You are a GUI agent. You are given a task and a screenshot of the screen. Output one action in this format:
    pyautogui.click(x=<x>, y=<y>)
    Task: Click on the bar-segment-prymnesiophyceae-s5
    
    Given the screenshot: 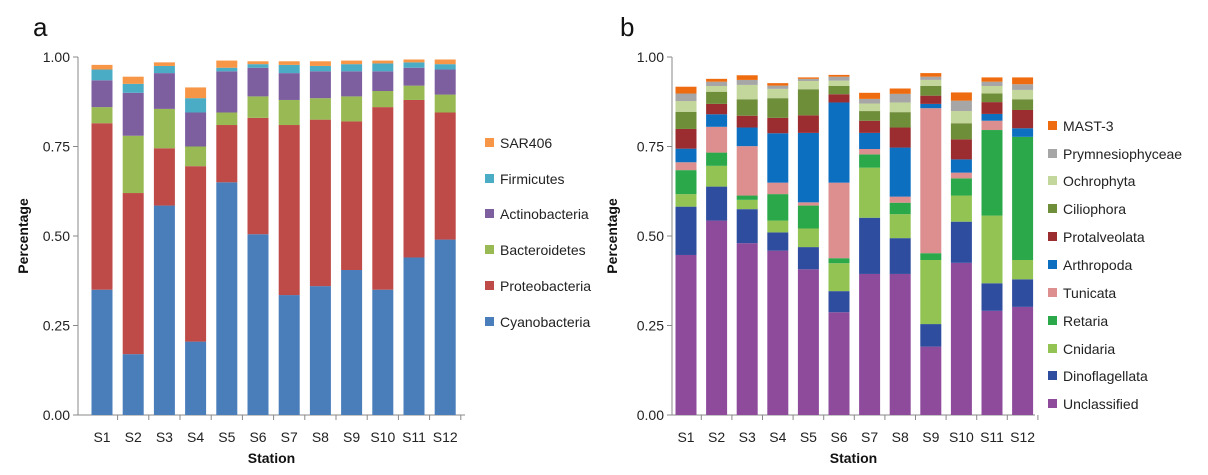 What is the action you would take?
    pyautogui.click(x=808, y=79)
    